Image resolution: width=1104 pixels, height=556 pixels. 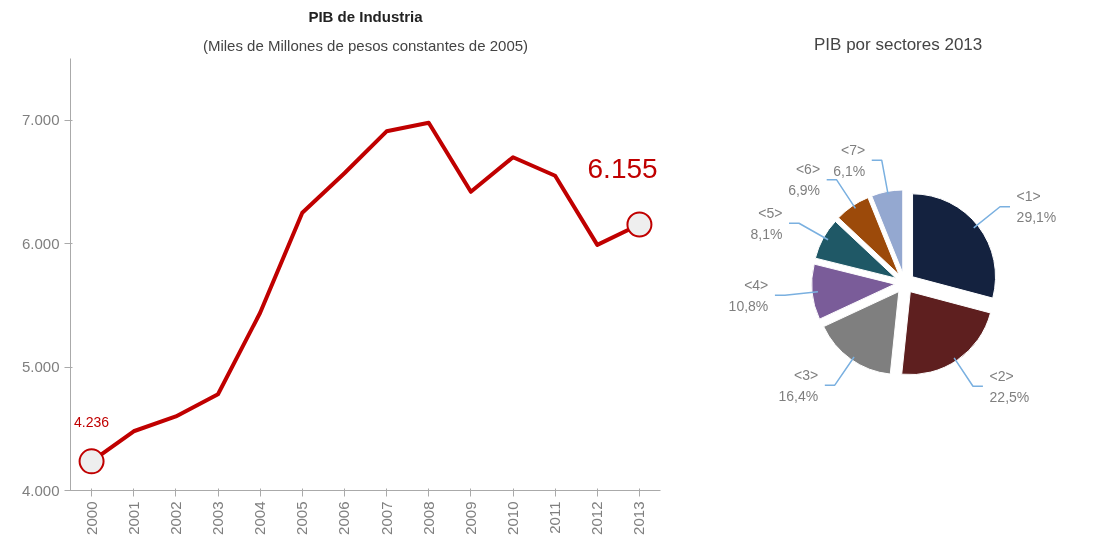 I want to click on x-tick-label: 2001, so click(x=133, y=518).